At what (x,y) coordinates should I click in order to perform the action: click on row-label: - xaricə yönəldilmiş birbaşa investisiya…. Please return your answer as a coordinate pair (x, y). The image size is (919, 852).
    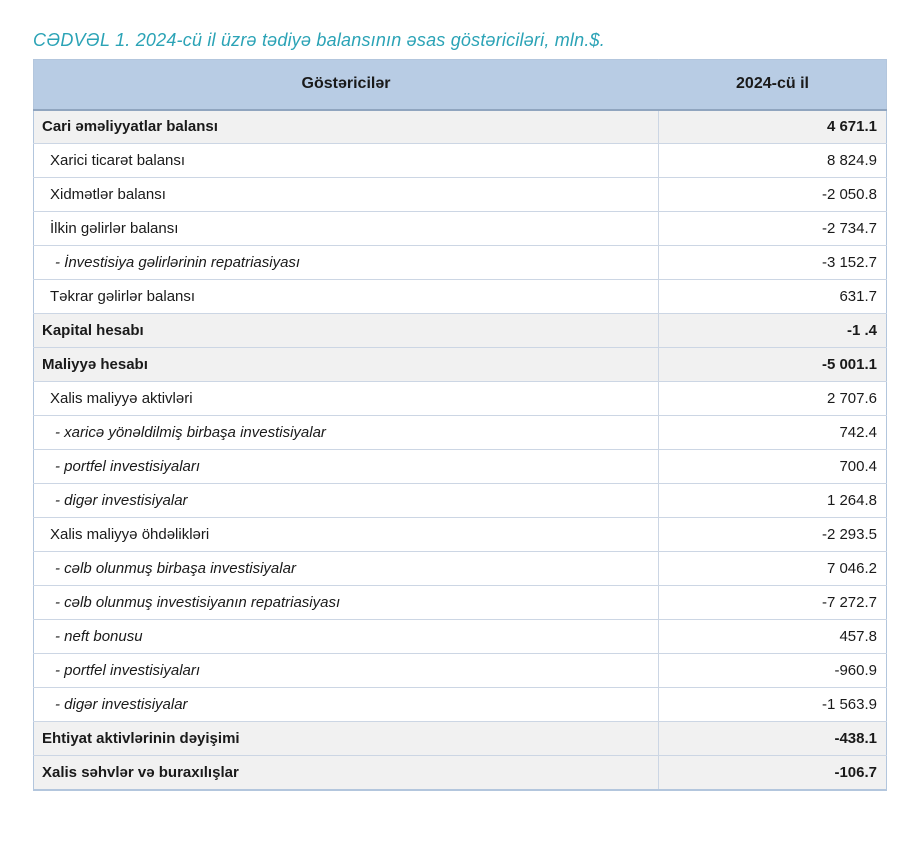
    Looking at the image, I should click on (346, 432).